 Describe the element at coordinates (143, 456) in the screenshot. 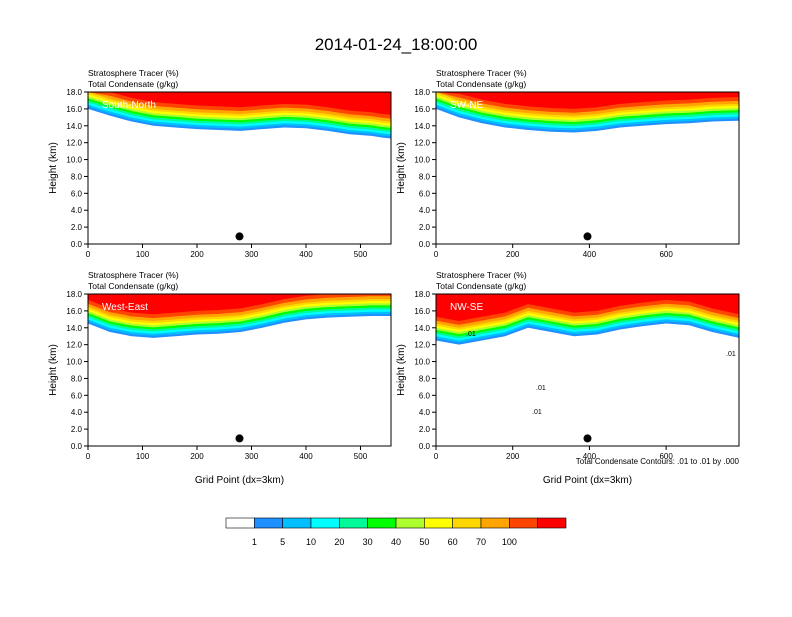

I see `x-tick-label: 100` at that location.